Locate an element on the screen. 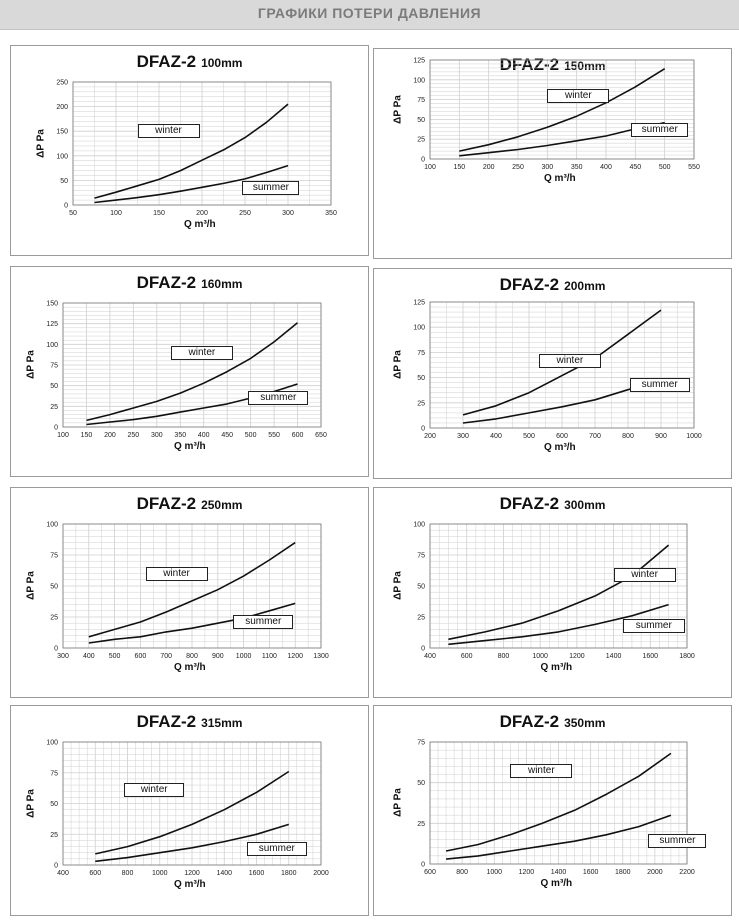 This screenshot has height=920, width=739. chart-title: DFAZ-2 300mm is located at coordinates (552, 504).